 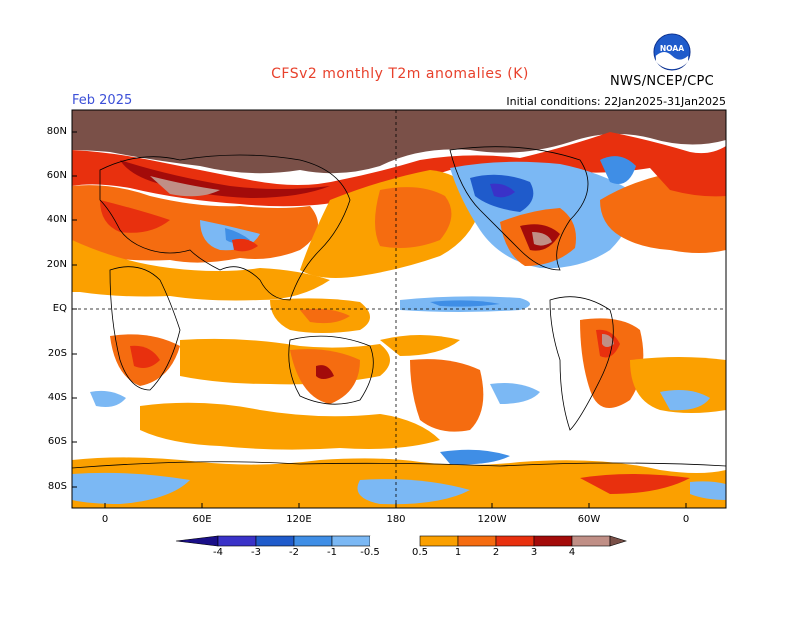 I want to click on colorbar-tick-label: 0.5, so click(x=420, y=552).